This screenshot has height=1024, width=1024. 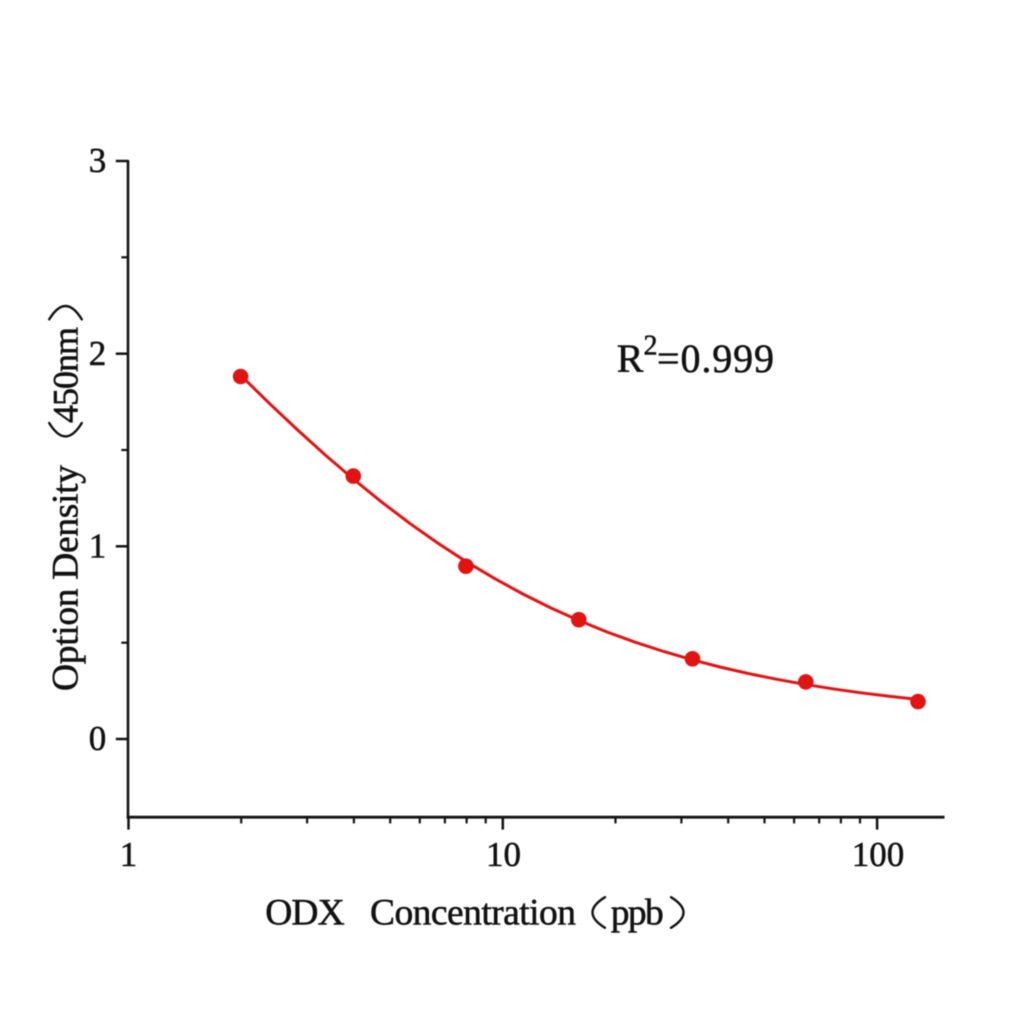 What do you see at coordinates (637, 913) in the screenshot?
I see `svg-text: ppb` at bounding box center [637, 913].